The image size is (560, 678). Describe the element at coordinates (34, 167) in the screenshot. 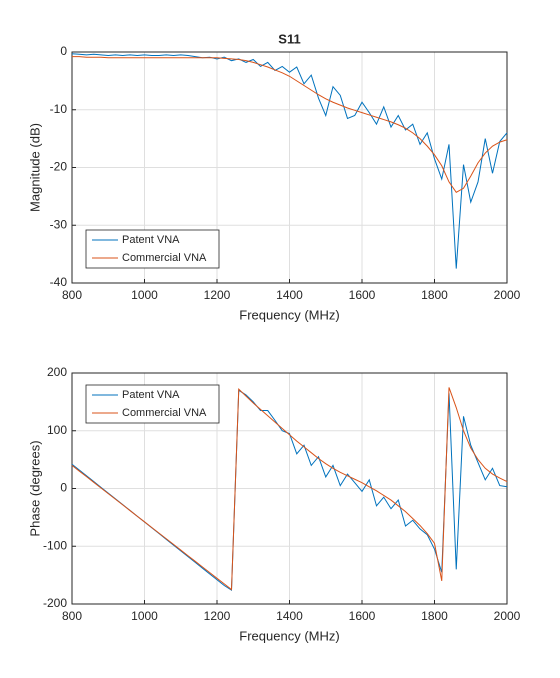

I see `y-axis-label: Magnitude (dB)` at that location.